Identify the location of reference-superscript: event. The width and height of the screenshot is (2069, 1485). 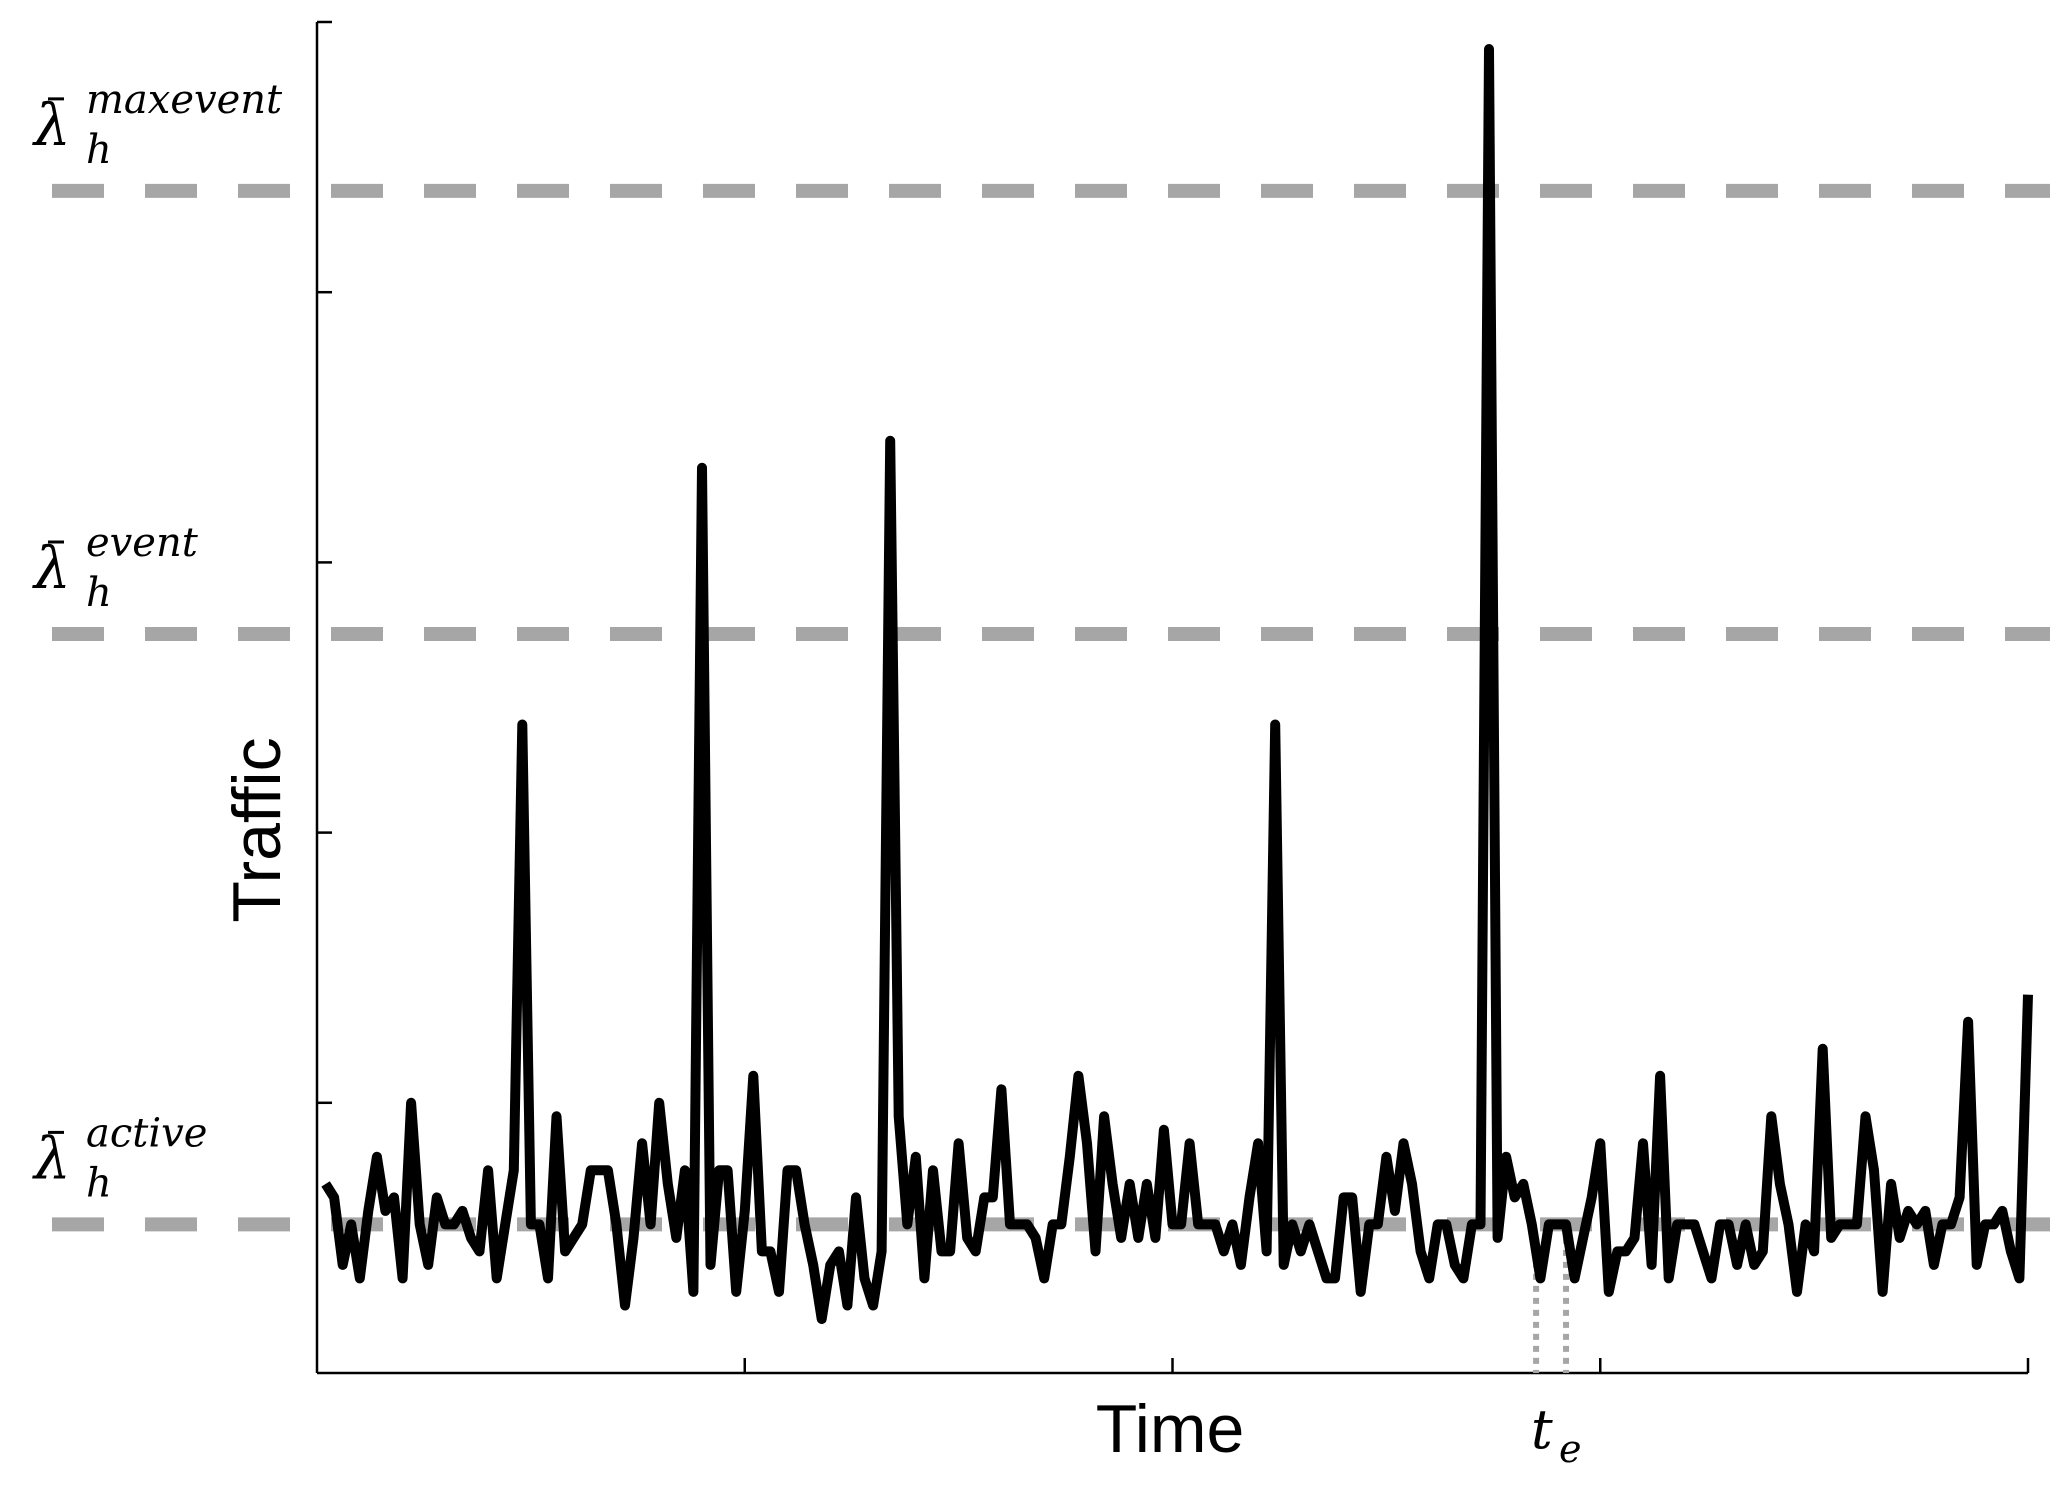
(142, 543).